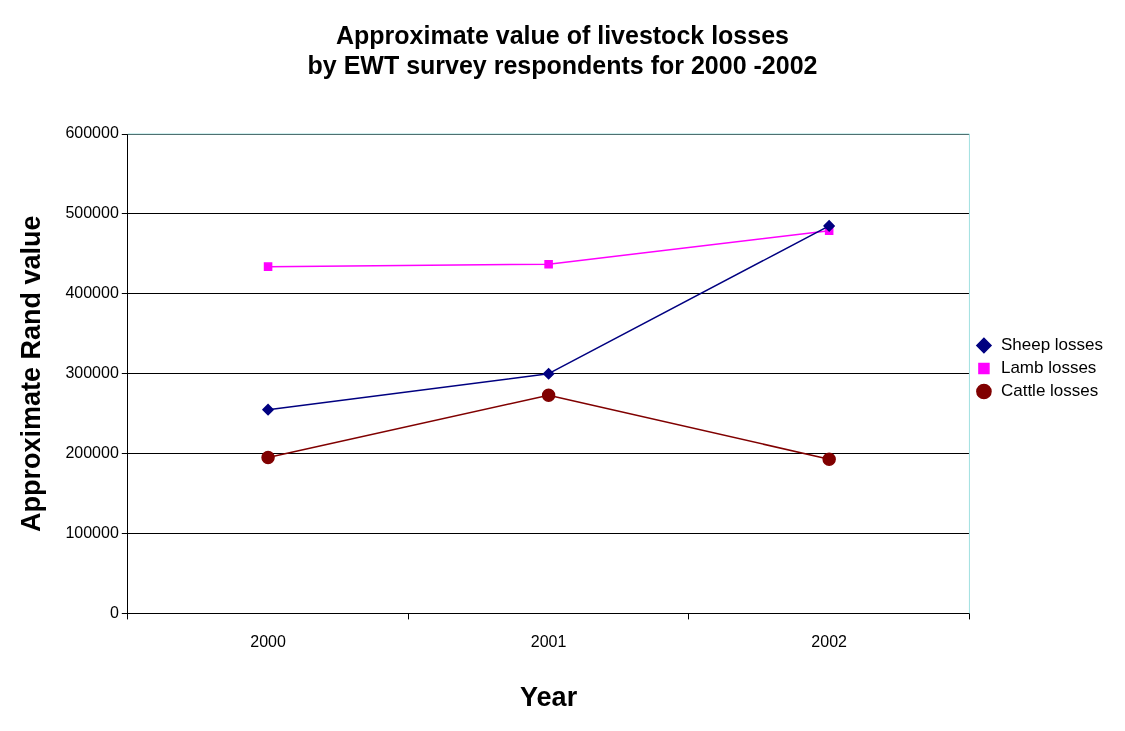 This screenshot has width=1125, height=731. Describe the element at coordinates (268, 642) in the screenshot. I see `x-tick-label: 2000` at that location.